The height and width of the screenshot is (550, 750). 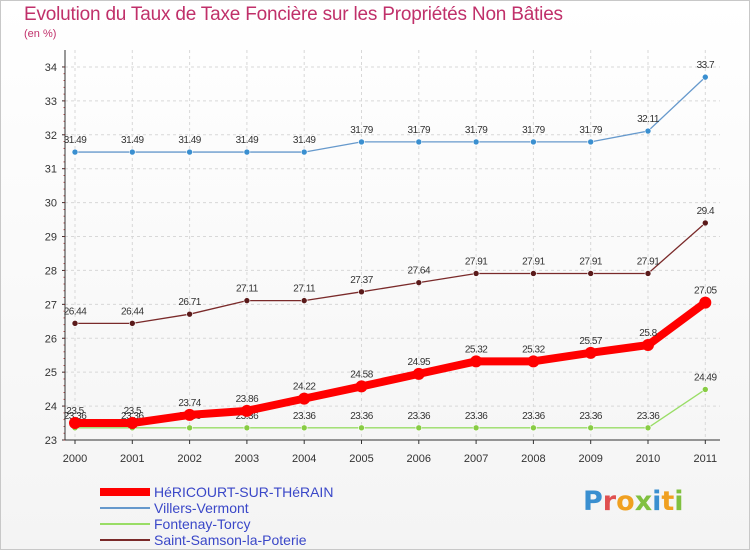 I want to click on legend-item: HéRICOURT-SUR-THéRAIN, so click(x=216, y=492).